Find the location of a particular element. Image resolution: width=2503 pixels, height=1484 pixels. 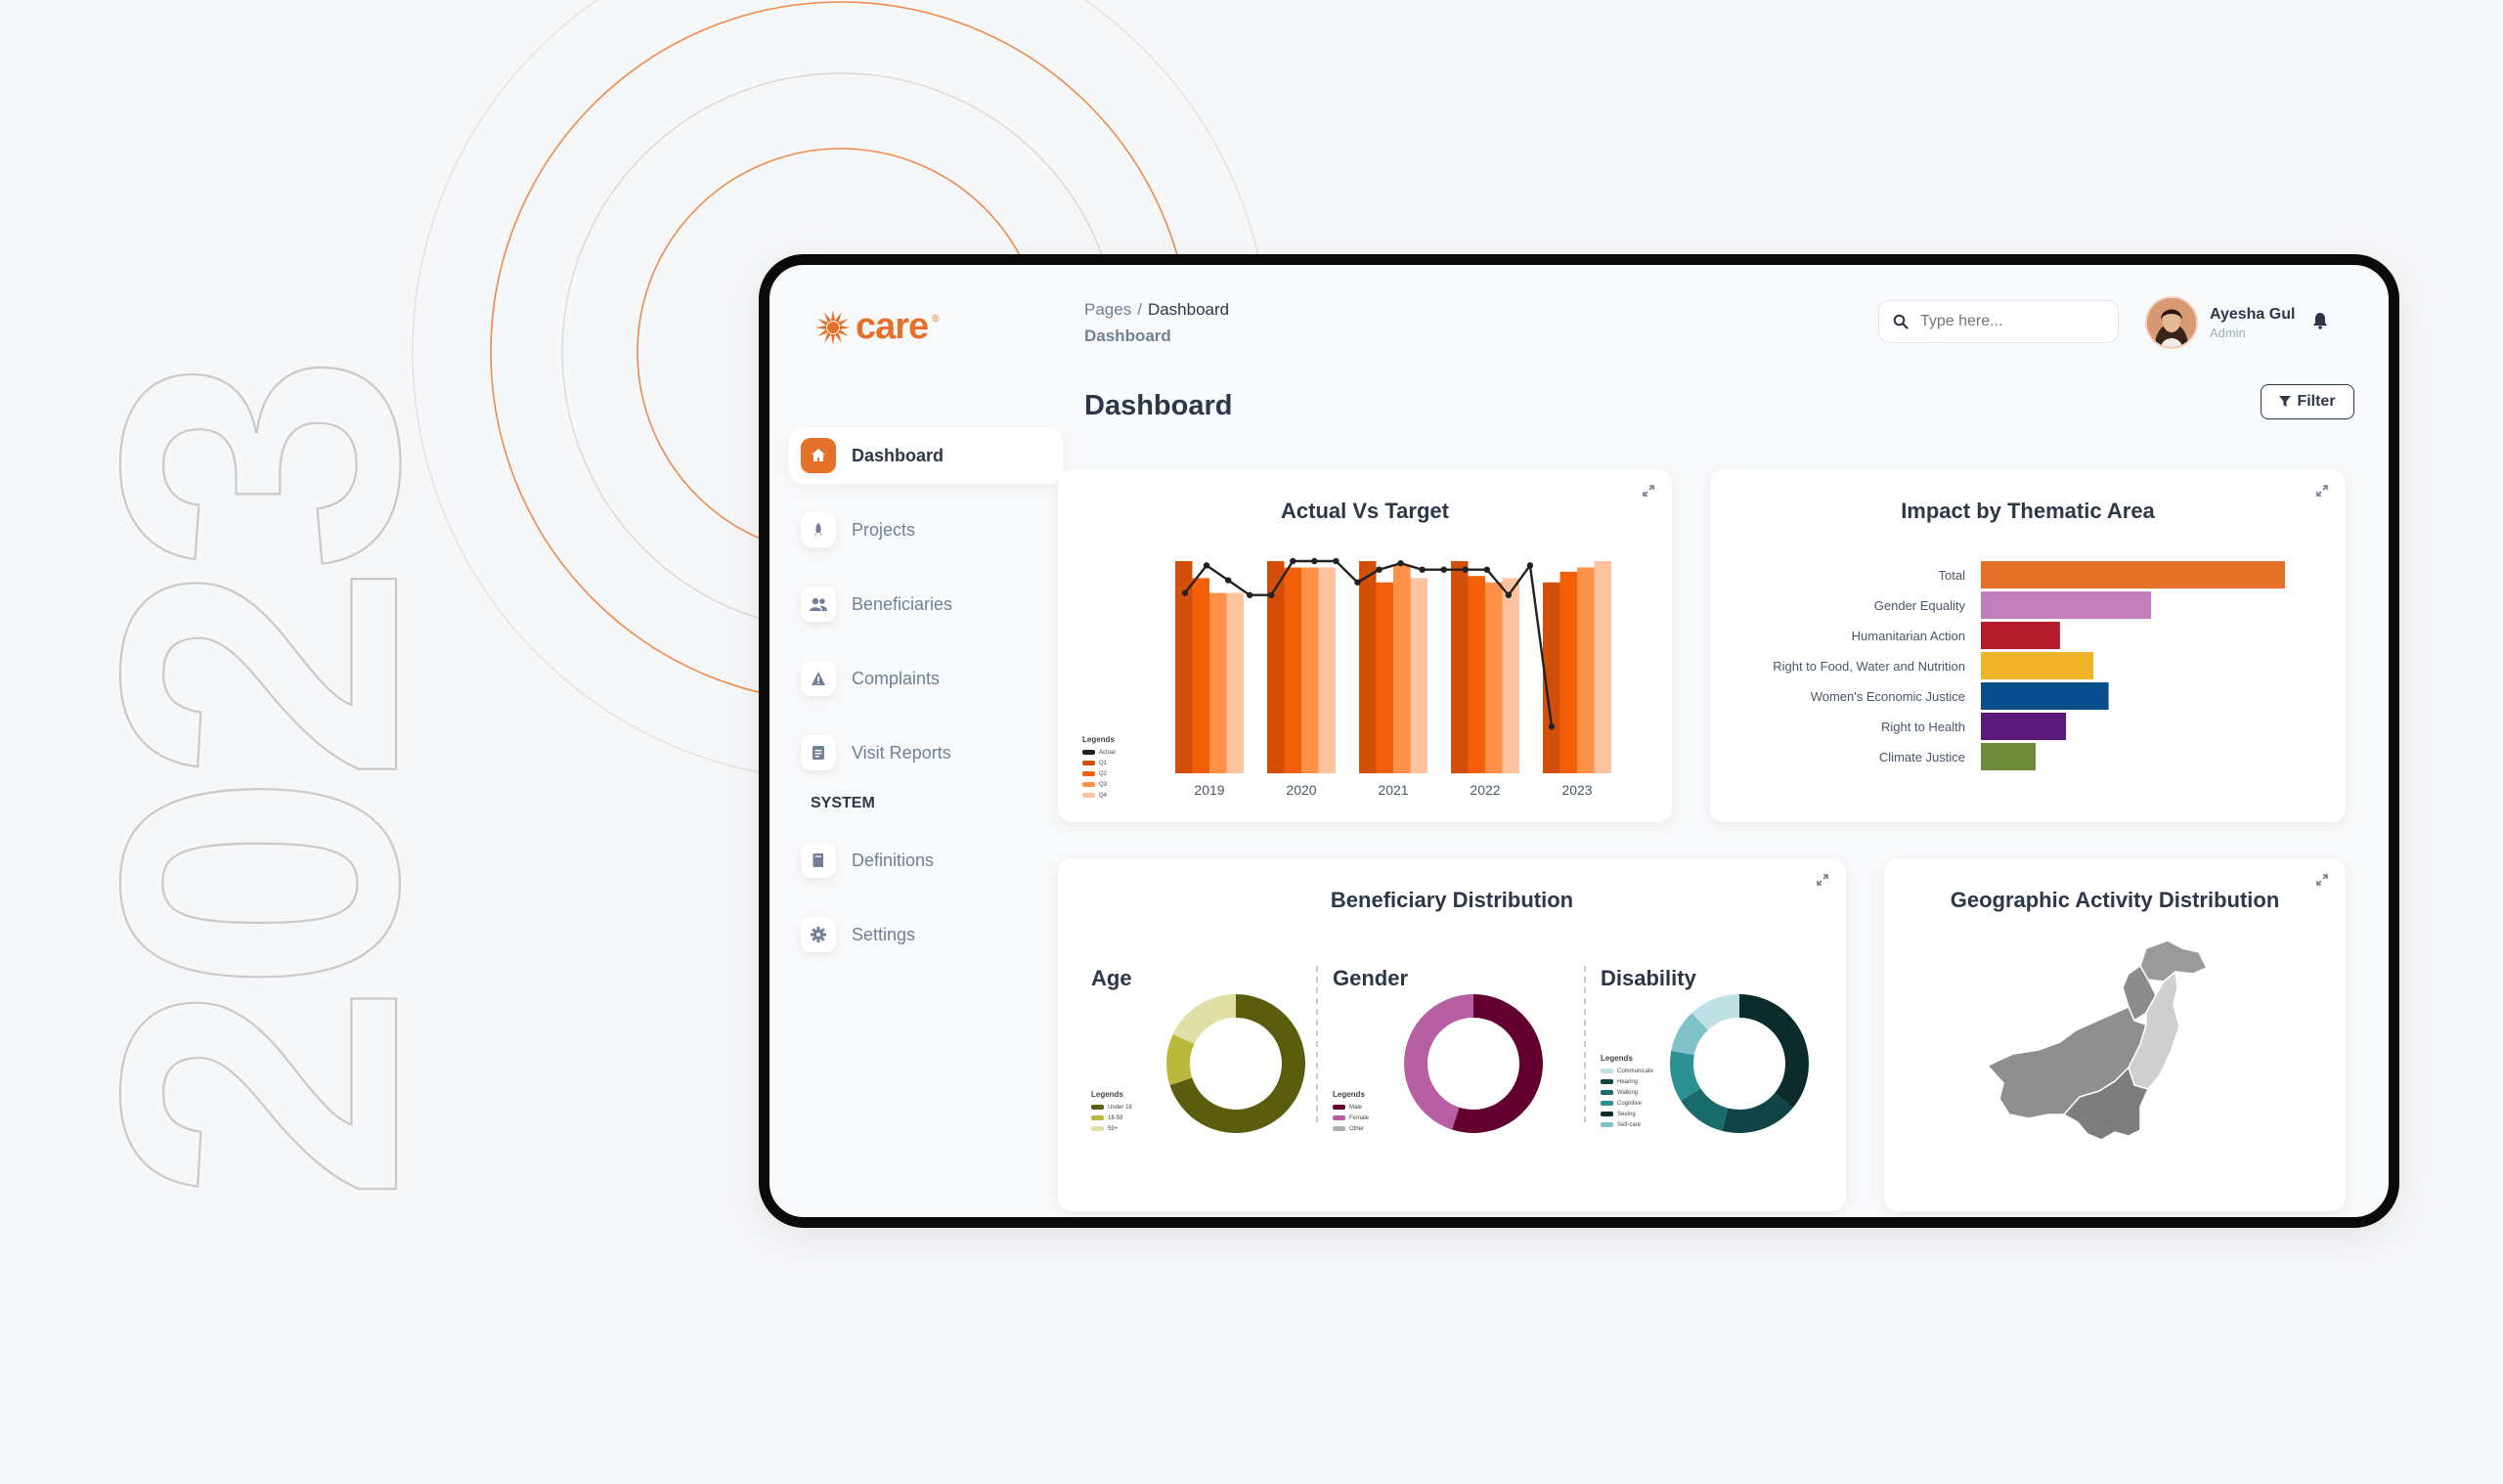

bar-gender-equality is located at coordinates (2066, 605).